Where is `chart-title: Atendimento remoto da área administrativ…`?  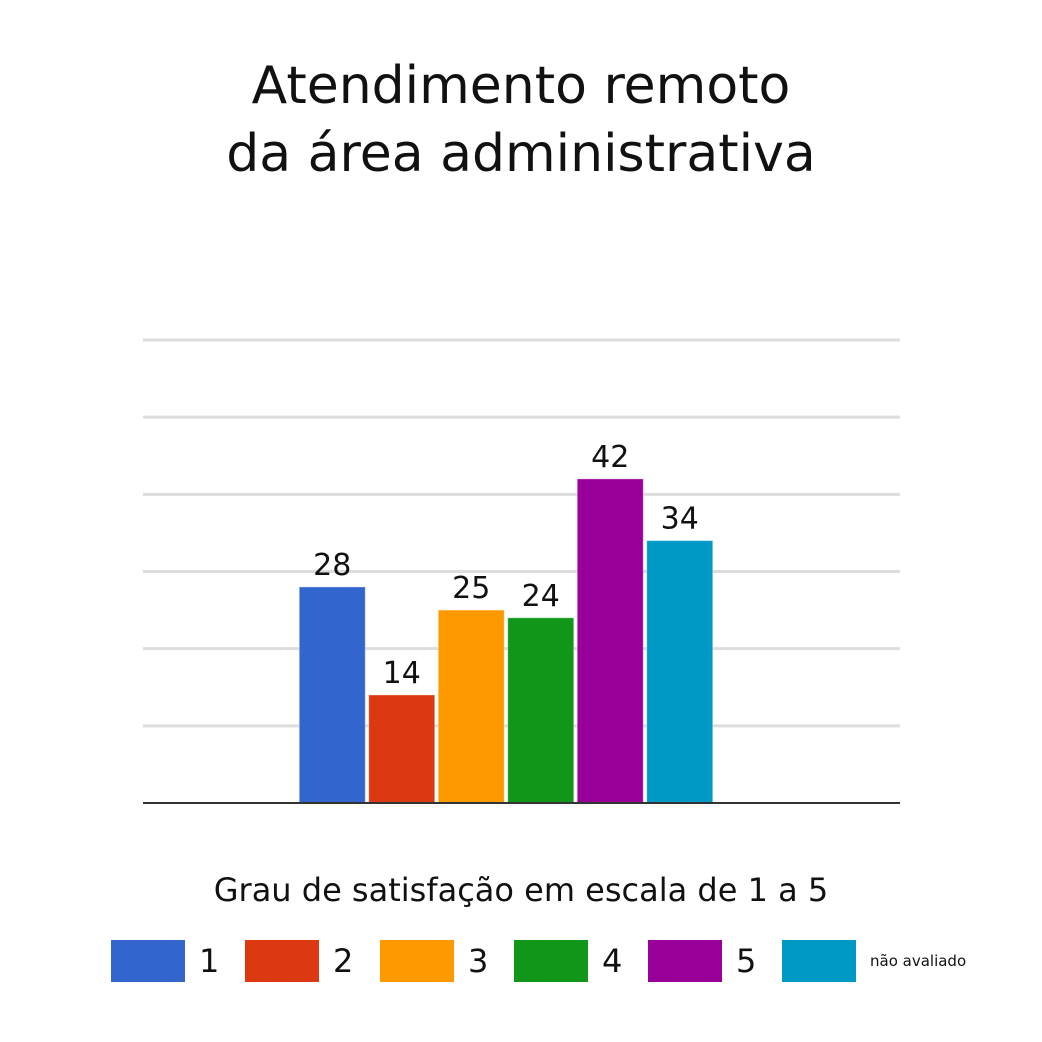
chart-title: Atendimento remoto da área administrativ… is located at coordinates (521, 120).